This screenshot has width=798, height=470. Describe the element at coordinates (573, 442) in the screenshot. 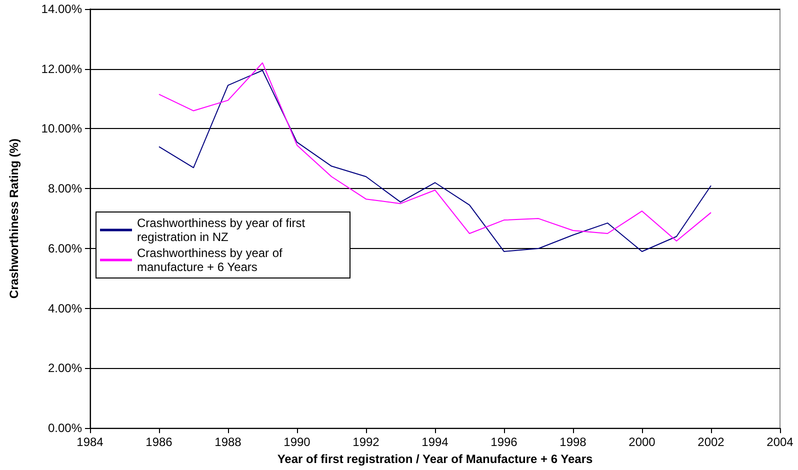

I see `x-tick-label: 1998` at that location.